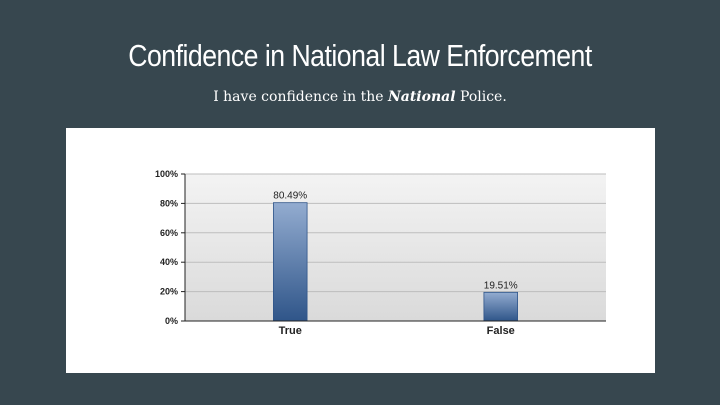 This screenshot has width=720, height=405. I want to click on slide-title: Confidence in National Law Enforcement, so click(360, 55).